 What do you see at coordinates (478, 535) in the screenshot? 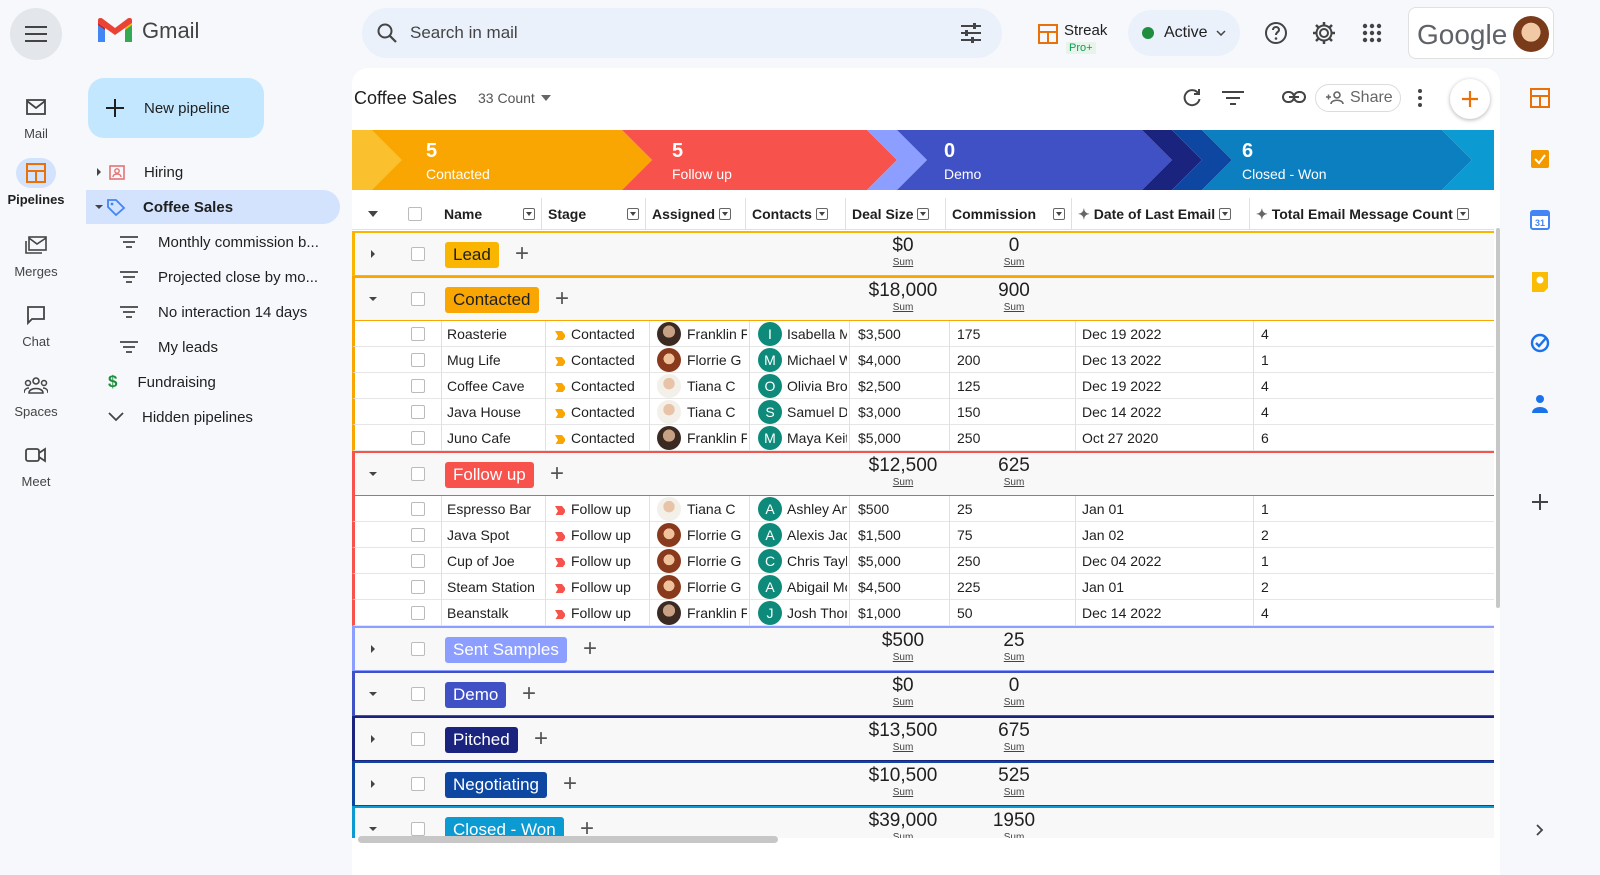
I see `deal-name: Java Spot` at bounding box center [478, 535].